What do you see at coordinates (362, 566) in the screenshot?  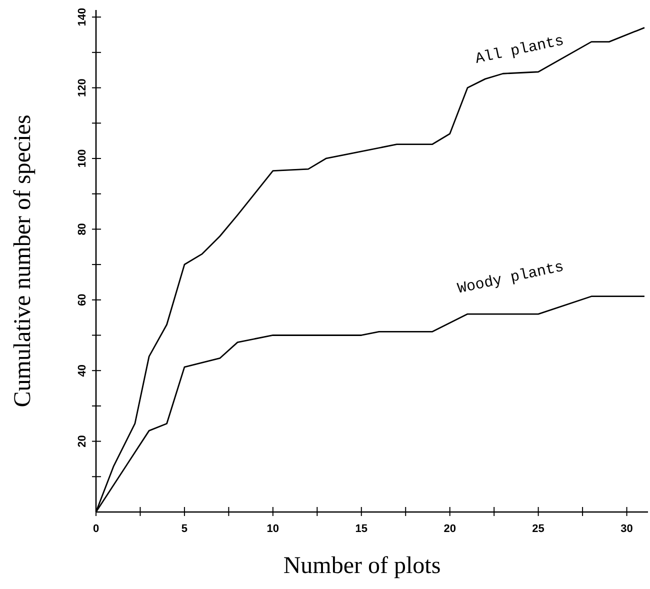 I see `x-axis-title: Number of plots` at bounding box center [362, 566].